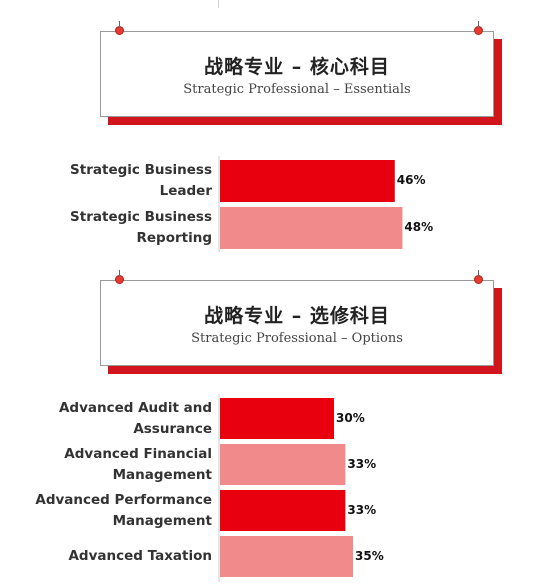  What do you see at coordinates (411, 180) in the screenshot?
I see `value-label: 46%` at bounding box center [411, 180].